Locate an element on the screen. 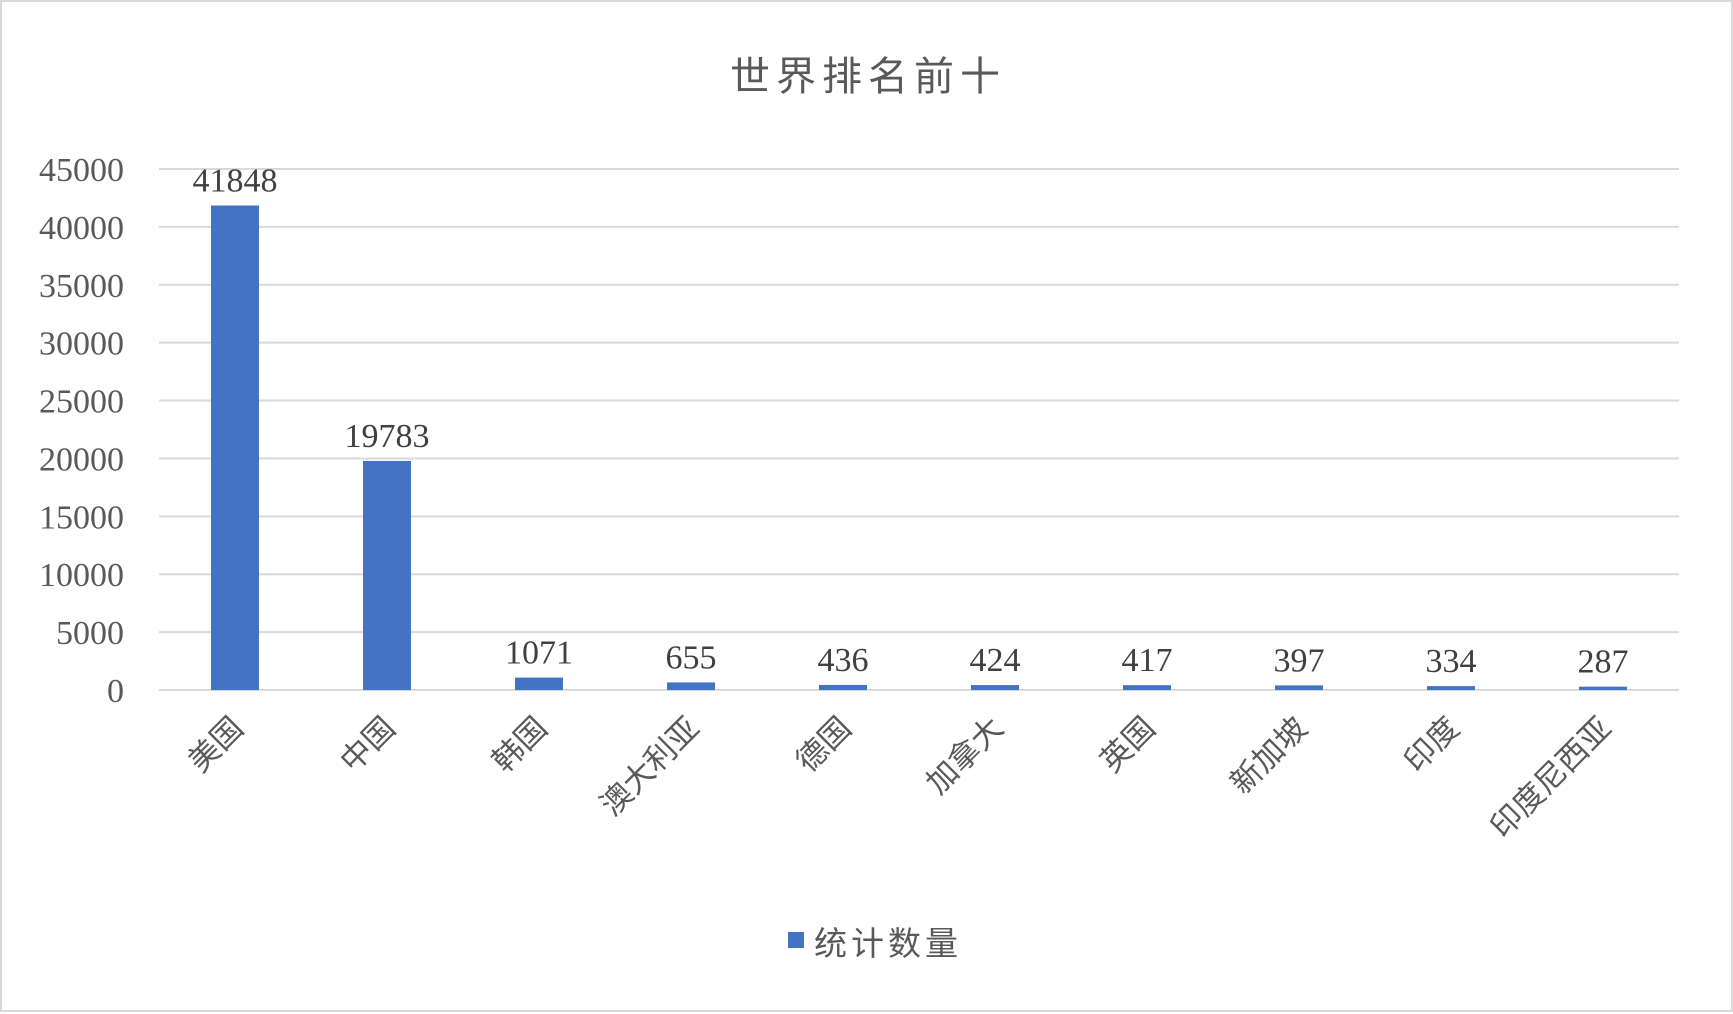  x-category-label: 德国 is located at coordinates (823, 744).